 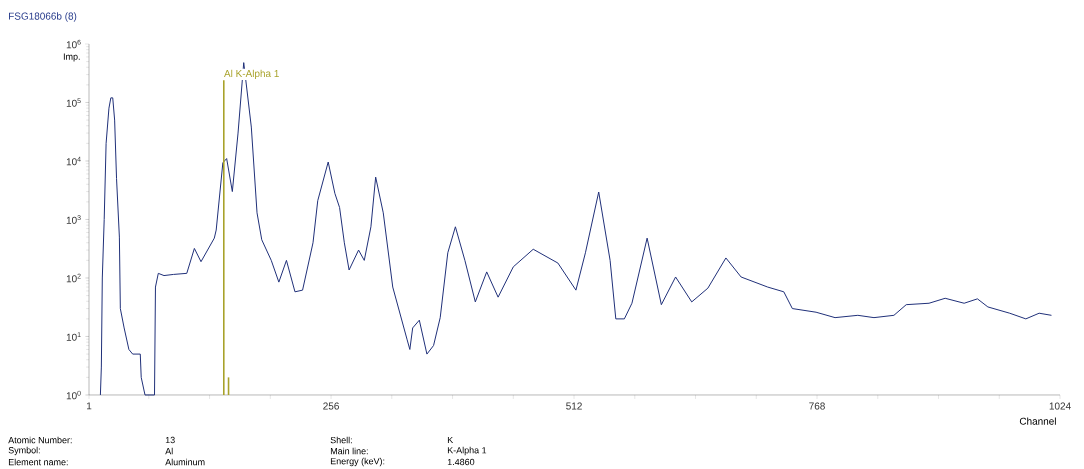 I want to click on text: Main line:, so click(x=349, y=451).